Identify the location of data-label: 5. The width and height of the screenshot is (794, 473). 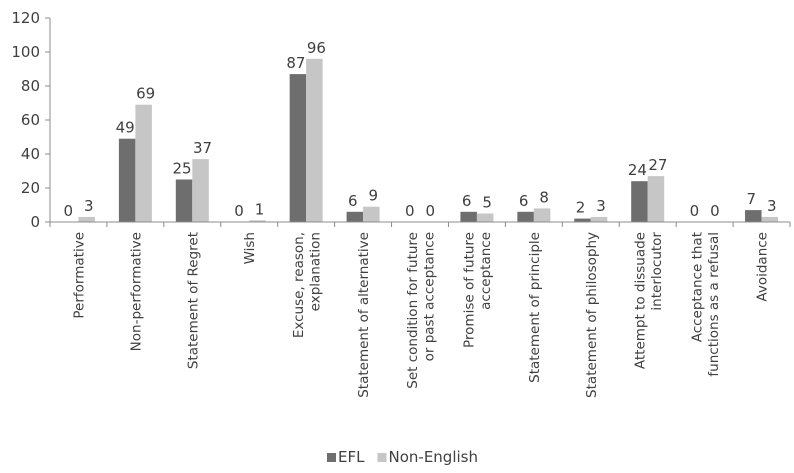
(487, 203).